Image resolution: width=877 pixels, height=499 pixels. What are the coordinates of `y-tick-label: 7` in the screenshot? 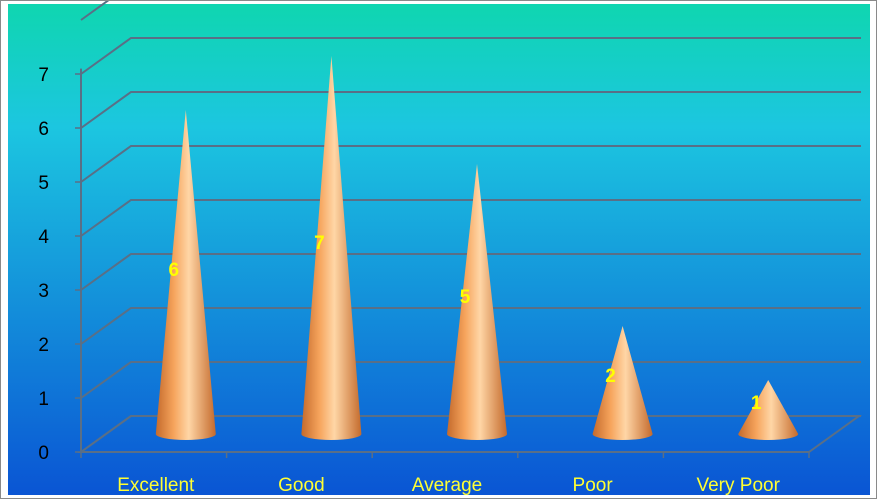 It's located at (43, 75).